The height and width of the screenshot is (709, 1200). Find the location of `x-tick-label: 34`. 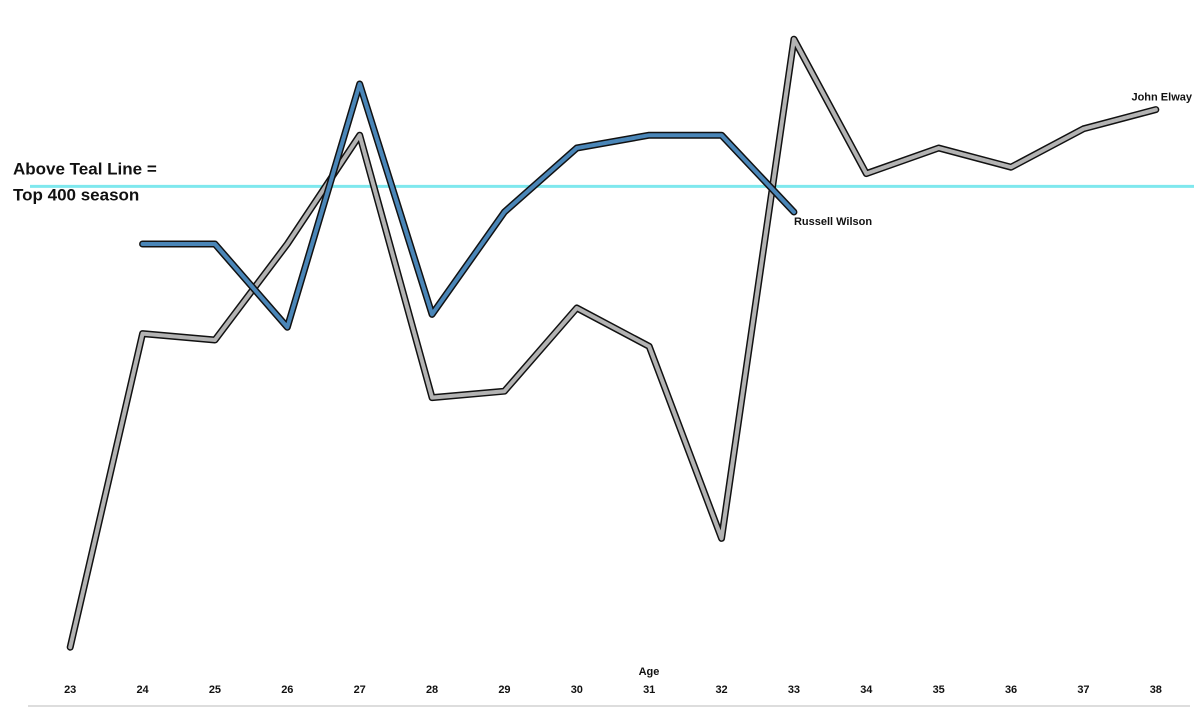

x-tick-label: 34 is located at coordinates (866, 690).